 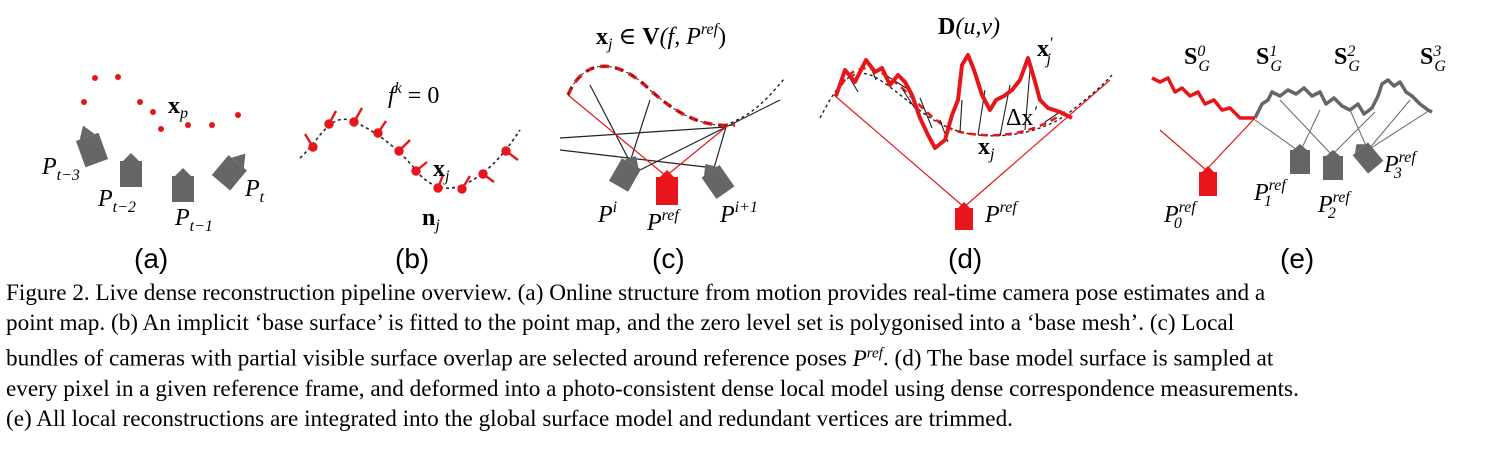 I want to click on point-label-a: xp, so click(x=178, y=107).